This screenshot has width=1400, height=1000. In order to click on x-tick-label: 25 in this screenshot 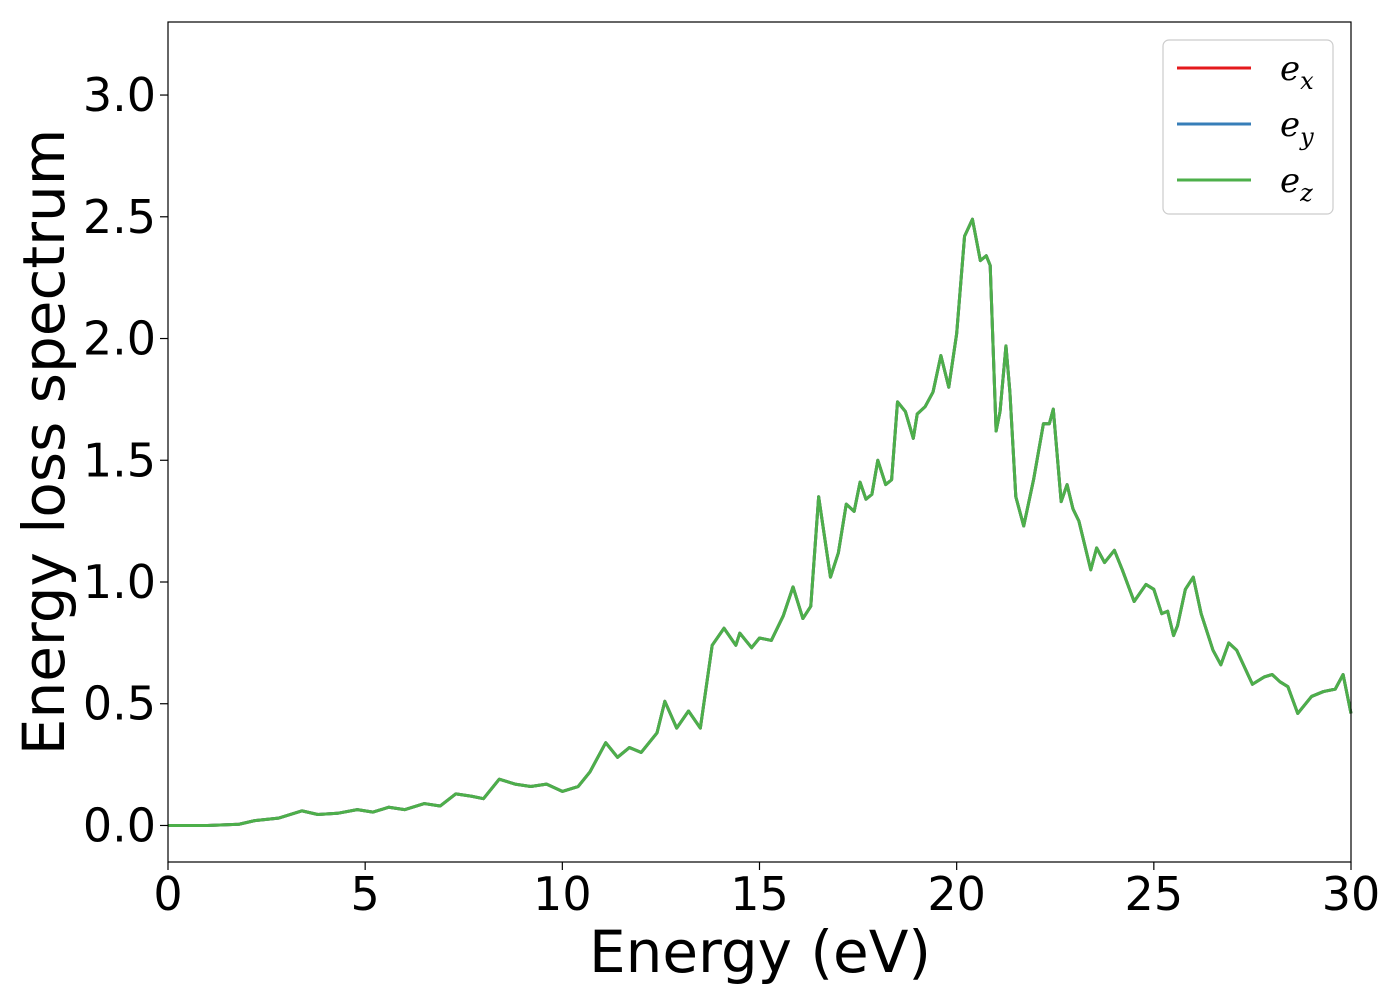, I will do `click(1154, 894)`.